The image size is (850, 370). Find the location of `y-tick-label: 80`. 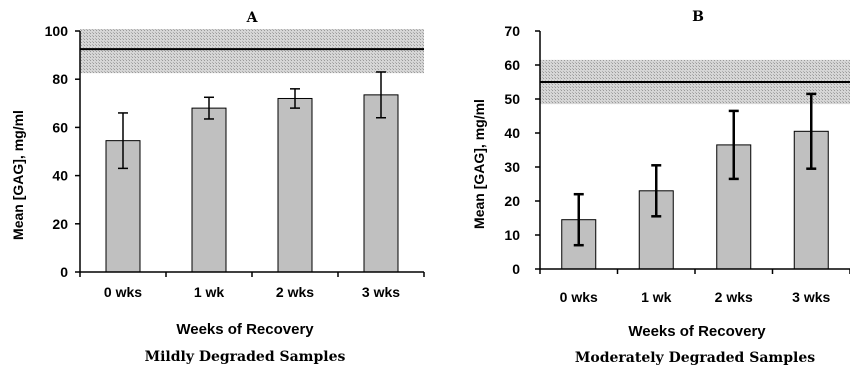

y-tick-label: 80 is located at coordinates (60, 79).